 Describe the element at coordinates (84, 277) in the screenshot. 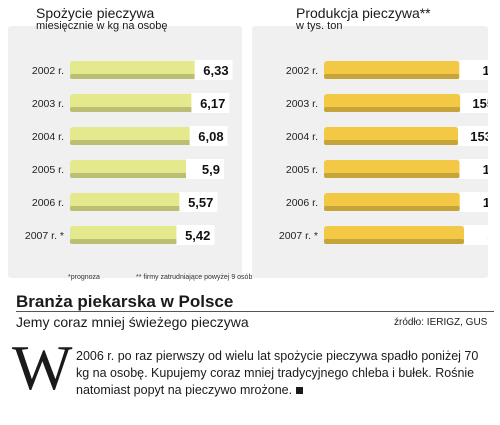

I see `forecast-footnote: *prognoza` at that location.